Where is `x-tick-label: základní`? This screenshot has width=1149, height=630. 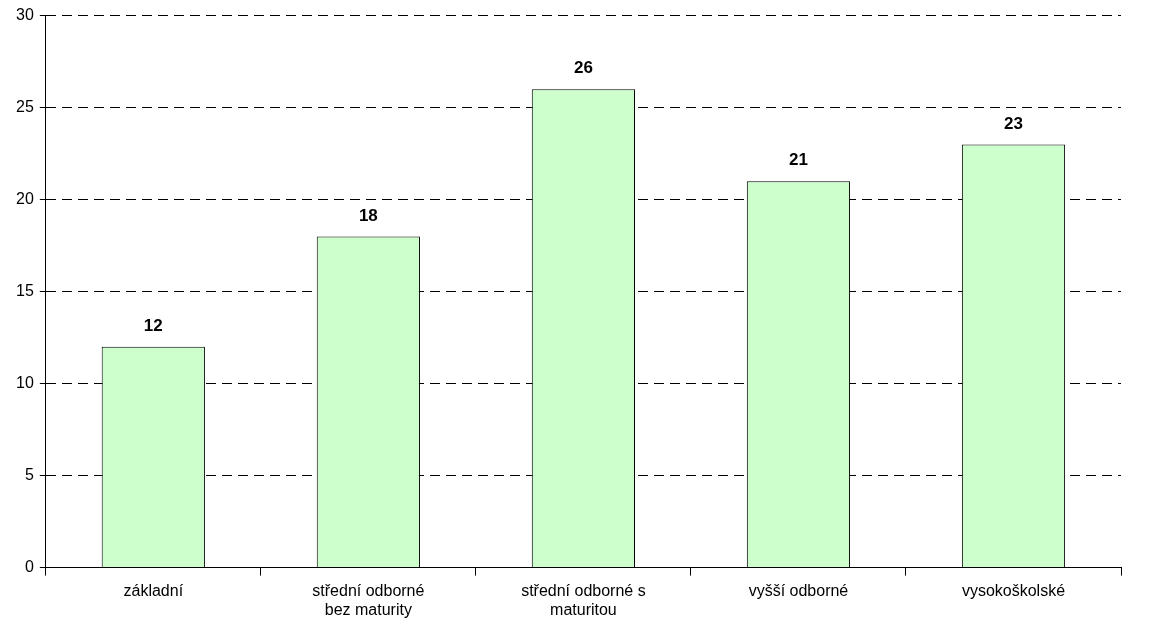
x-tick-label: základní is located at coordinates (153, 590).